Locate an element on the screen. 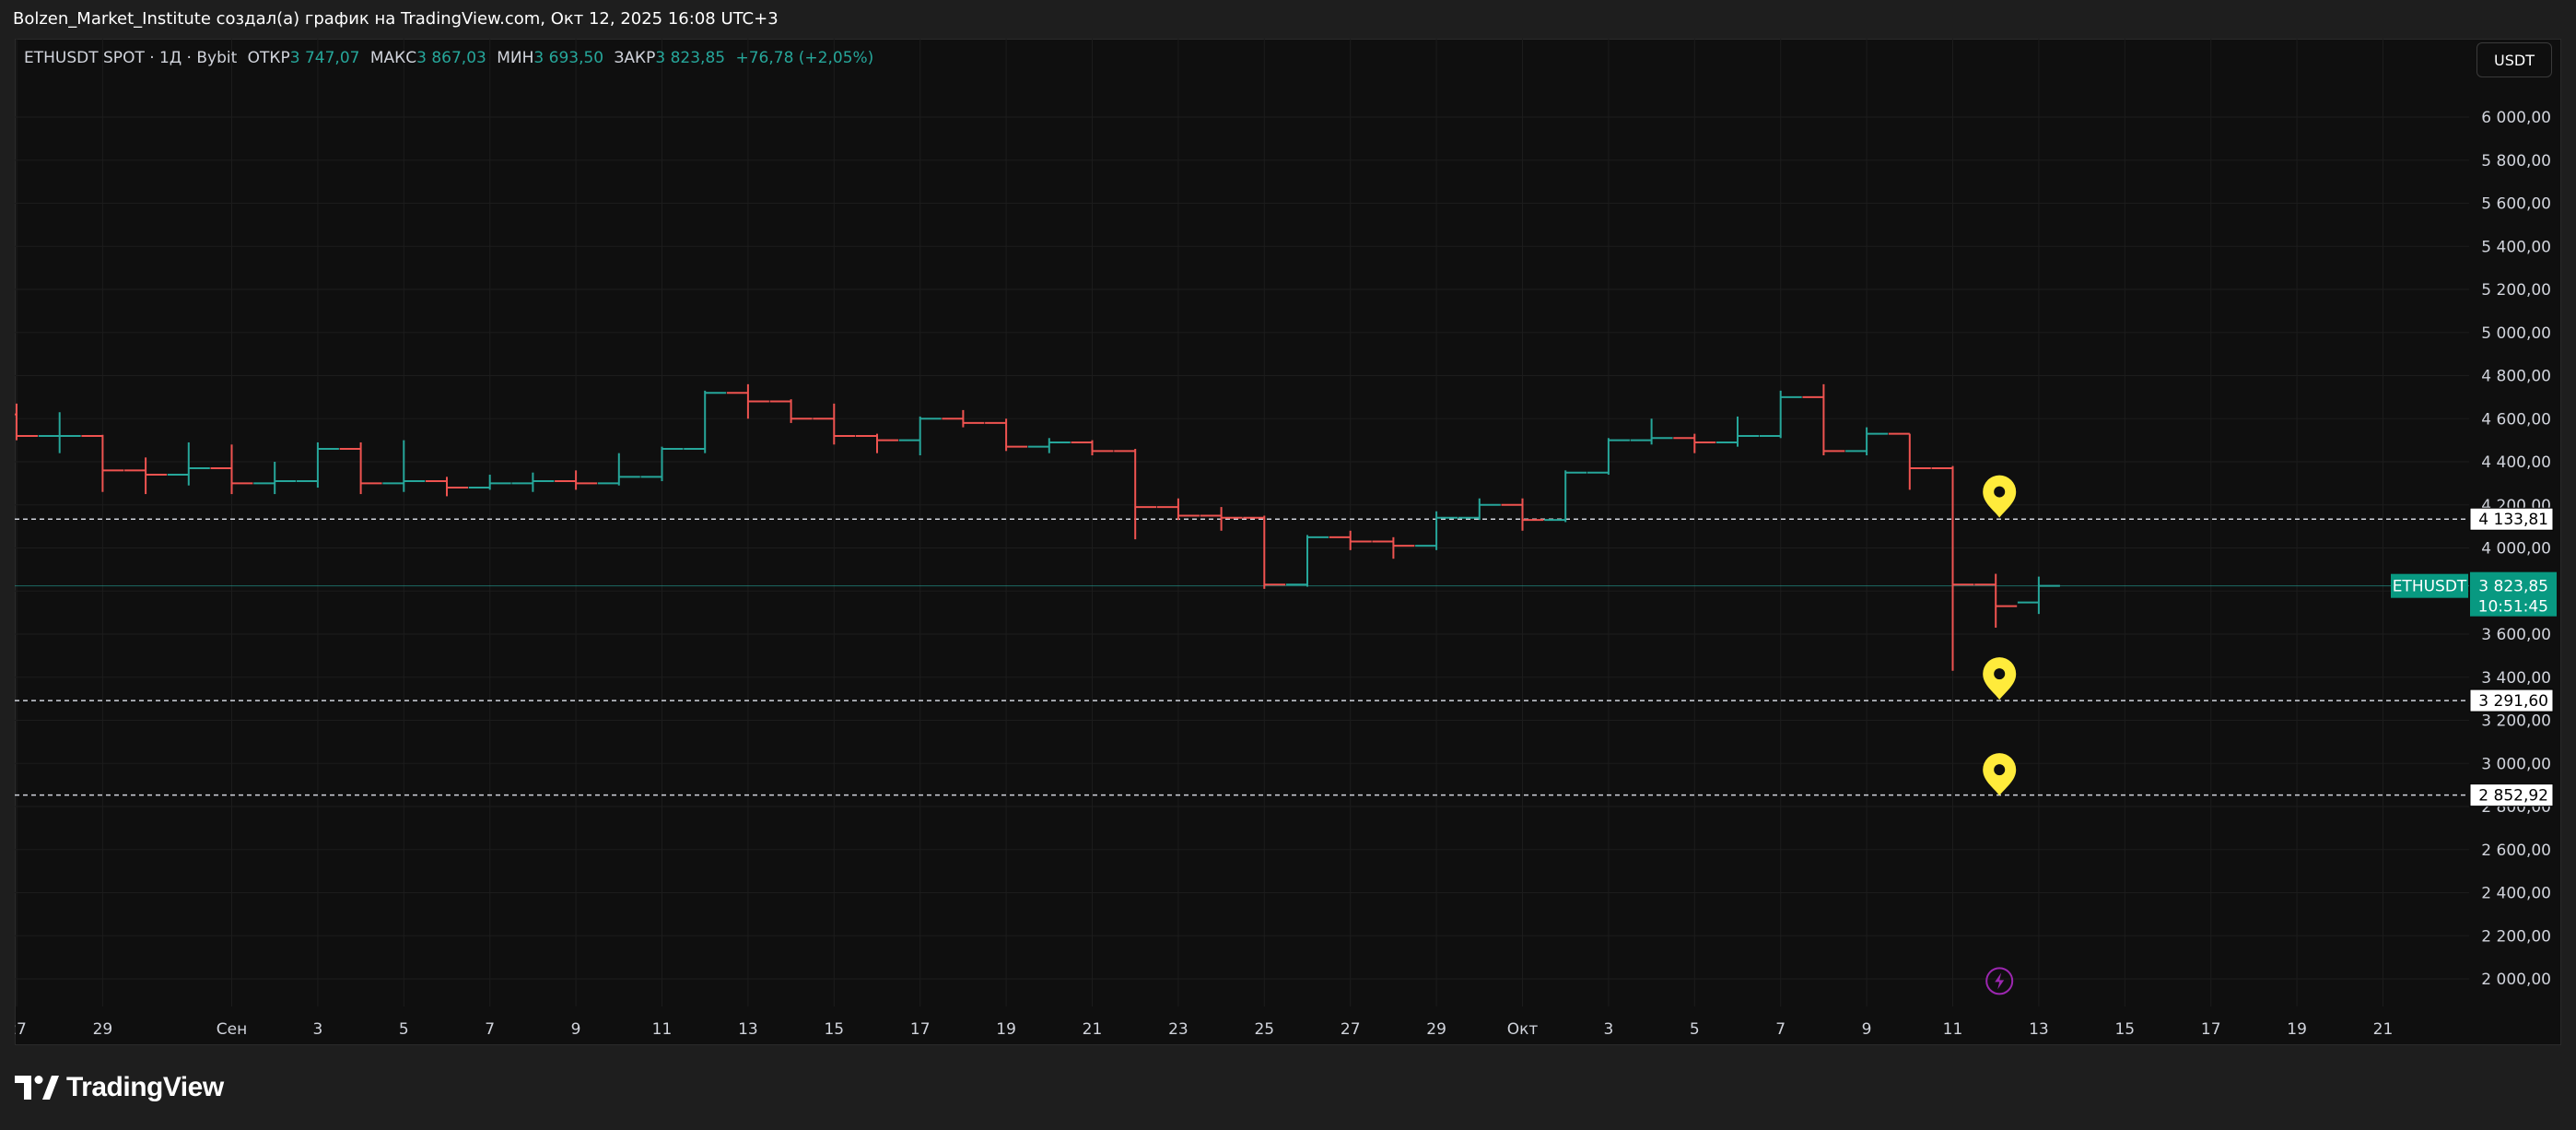 The width and height of the screenshot is (2576, 1130). price-axis-tick: 3 400,00 is located at coordinates (2516, 678).